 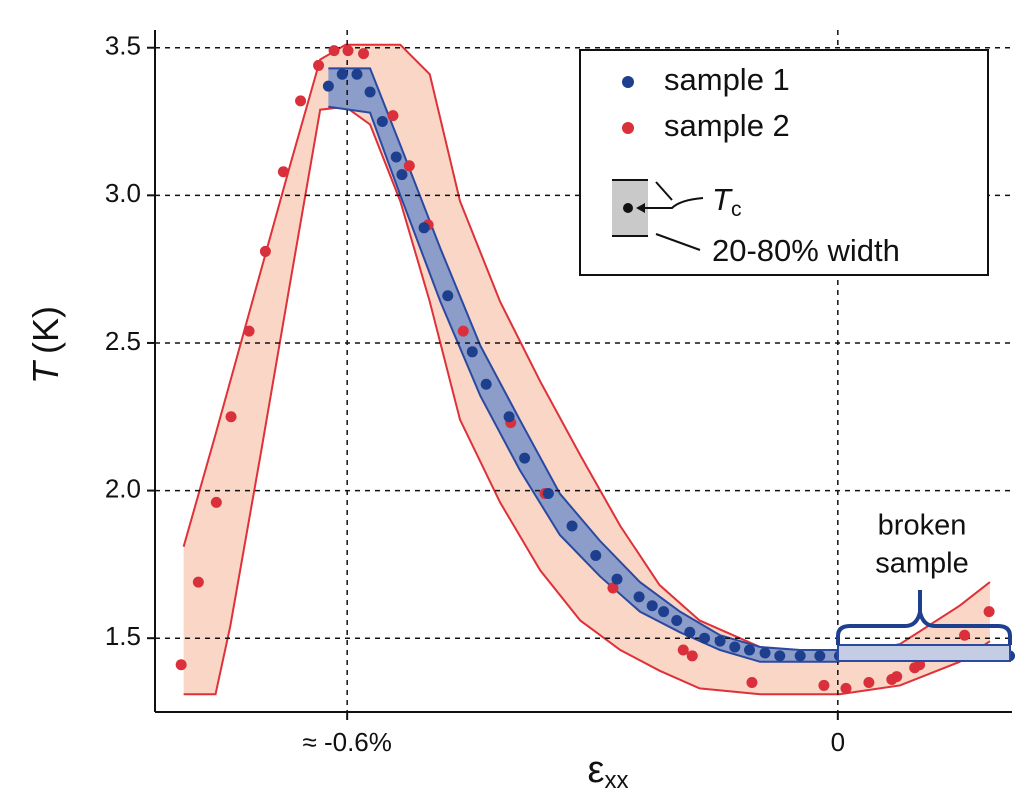 I want to click on annotation-line: broken, so click(x=922, y=526).